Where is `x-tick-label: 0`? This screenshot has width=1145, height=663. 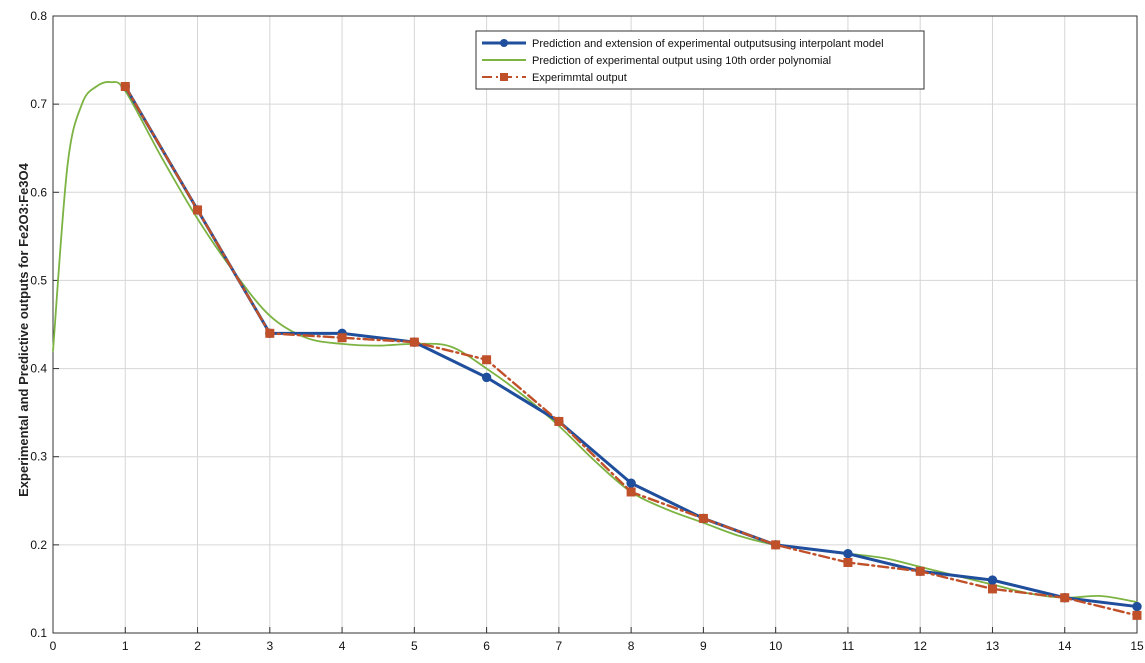 x-tick-label: 0 is located at coordinates (53, 646).